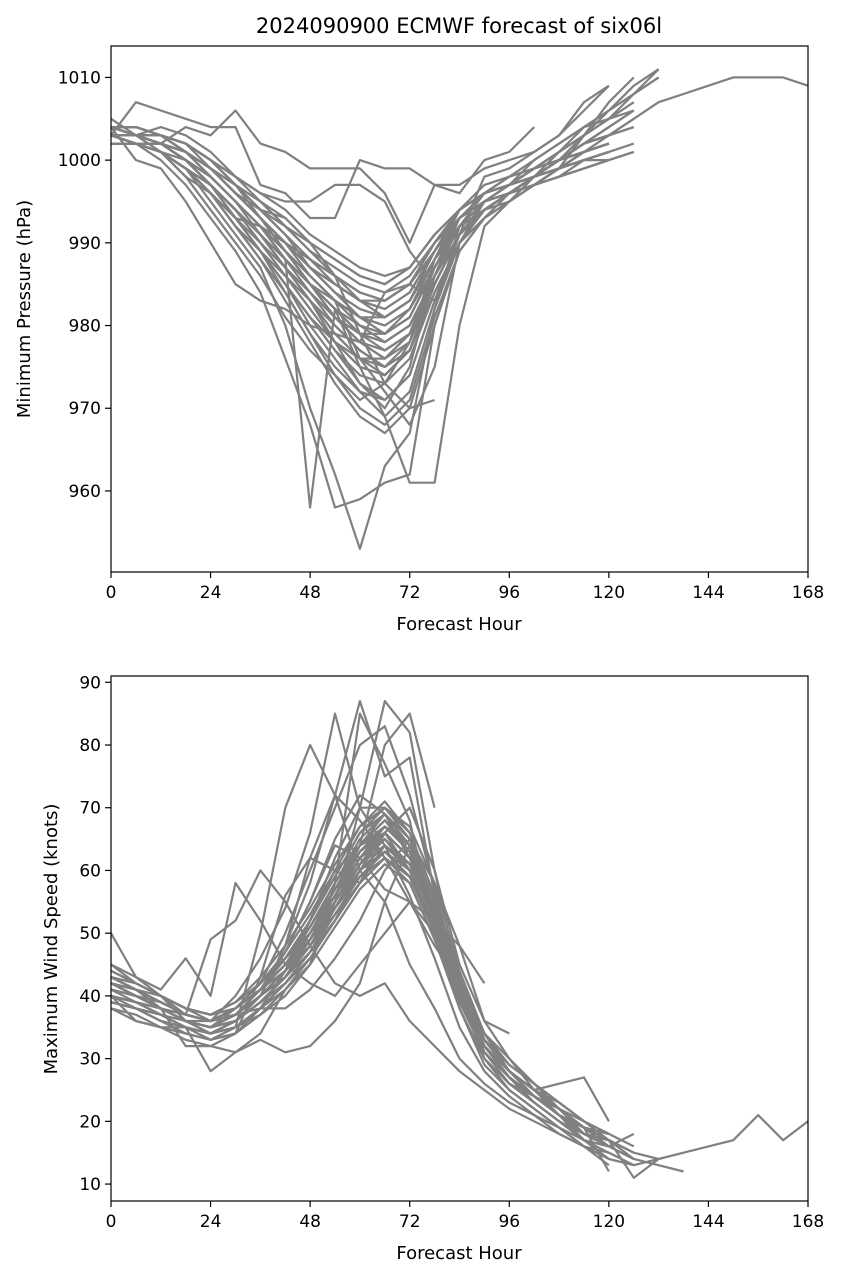  I want to click on wind-x-tick-label: 72, so click(410, 1222).